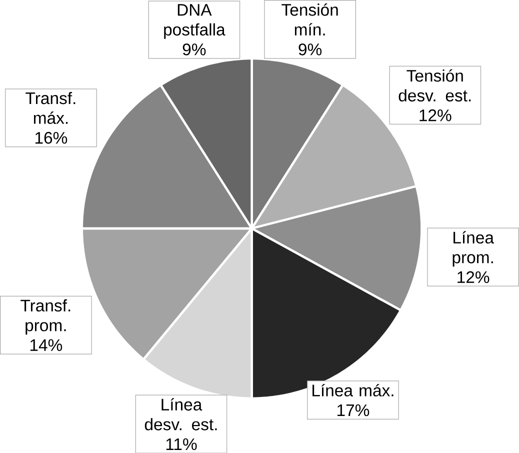 Image resolution: width=519 pixels, height=453 pixels. I want to click on slice-label: Línea prom., so click(473, 248).